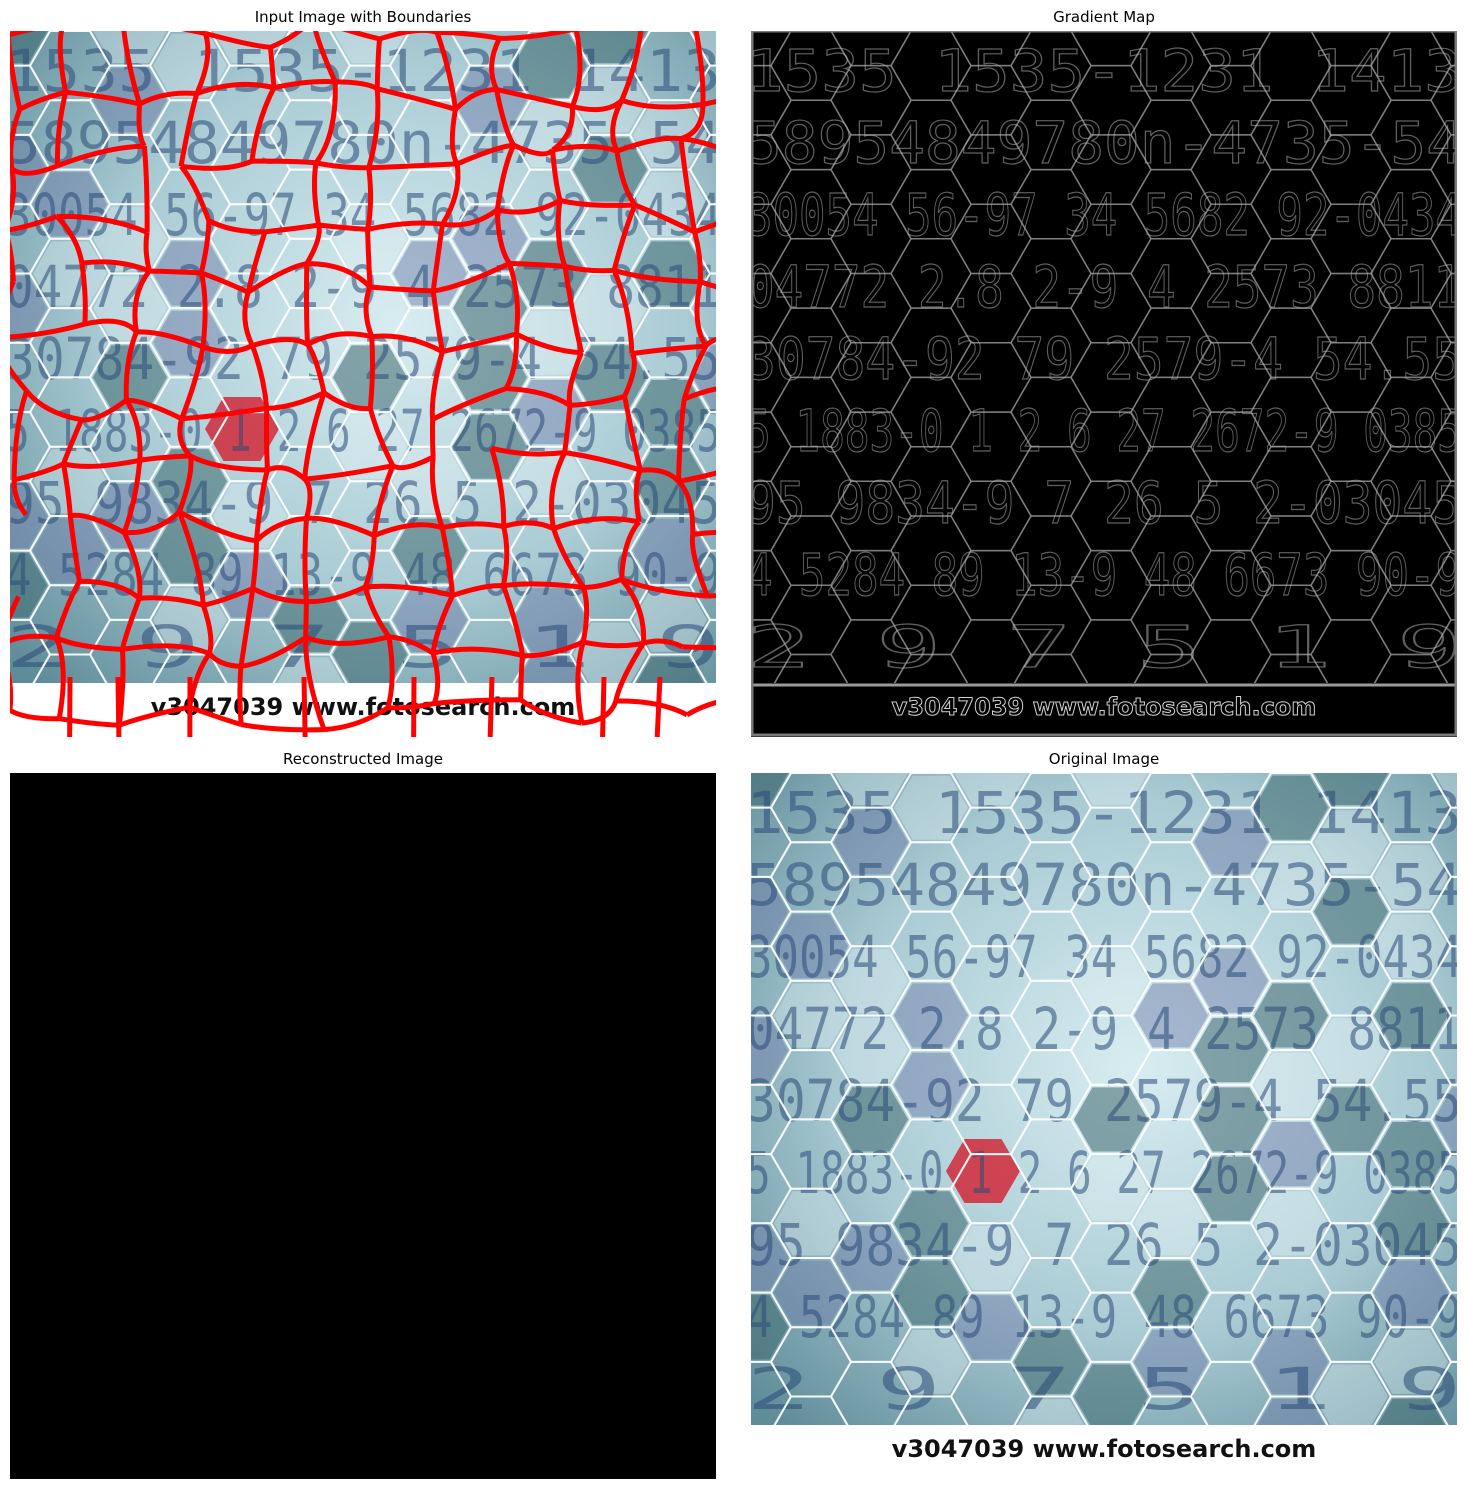 The width and height of the screenshot is (1465, 1489). I want to click on watermark-edge-text: v3047039 www.fotosearch.com, so click(1104, 707).